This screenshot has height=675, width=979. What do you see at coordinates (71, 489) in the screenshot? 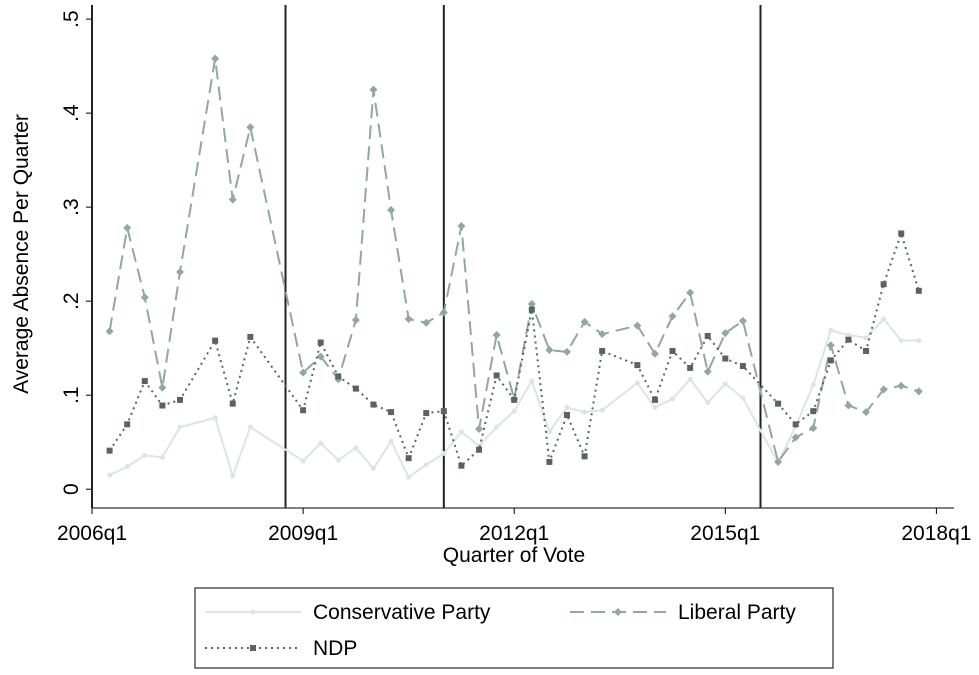
I see `y-tick-label: 0` at bounding box center [71, 489].